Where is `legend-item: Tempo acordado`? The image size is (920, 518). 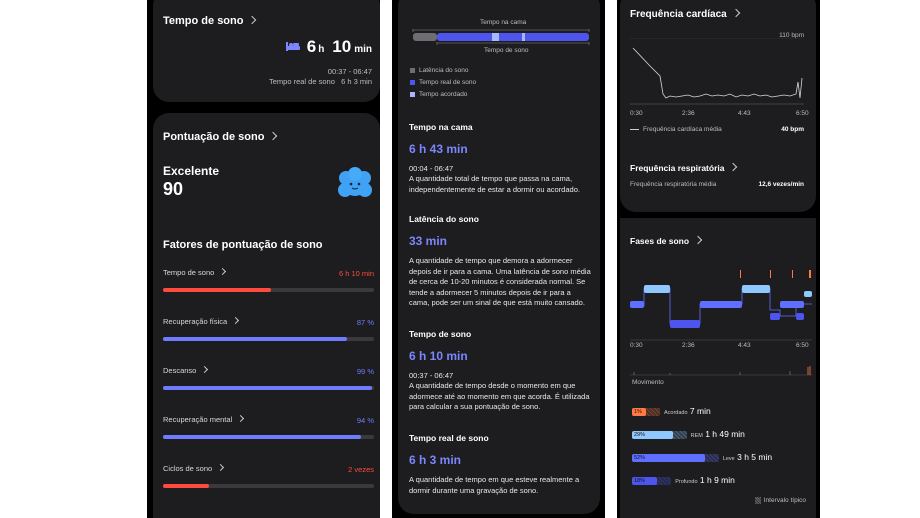 legend-item: Tempo acordado is located at coordinates (438, 94).